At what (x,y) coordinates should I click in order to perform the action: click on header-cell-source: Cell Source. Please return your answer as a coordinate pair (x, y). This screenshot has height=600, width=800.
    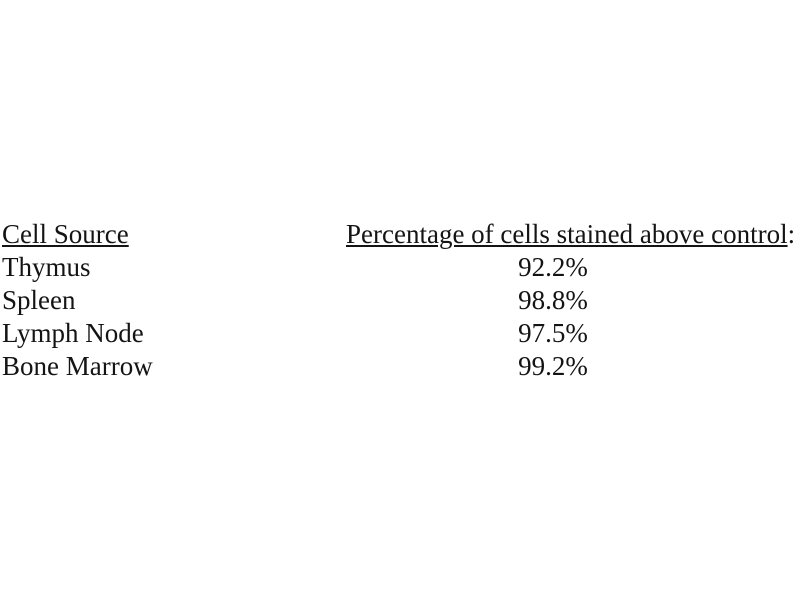
    Looking at the image, I should click on (174, 234).